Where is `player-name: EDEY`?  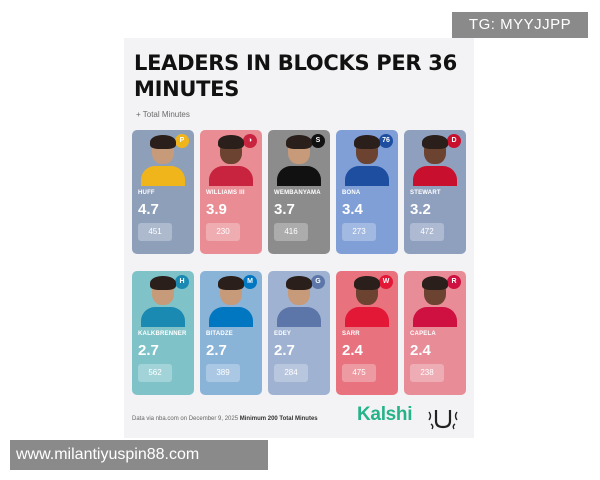 player-name: EDEY is located at coordinates (283, 334).